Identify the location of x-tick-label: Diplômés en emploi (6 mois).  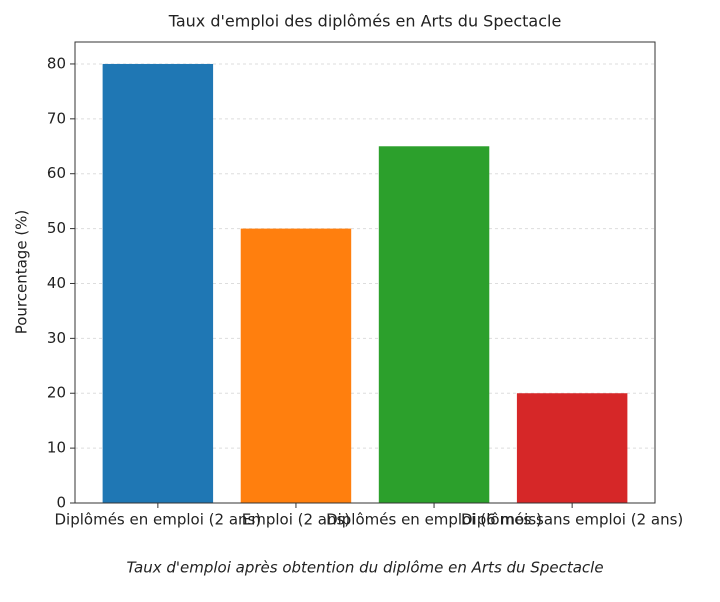
(434, 520).